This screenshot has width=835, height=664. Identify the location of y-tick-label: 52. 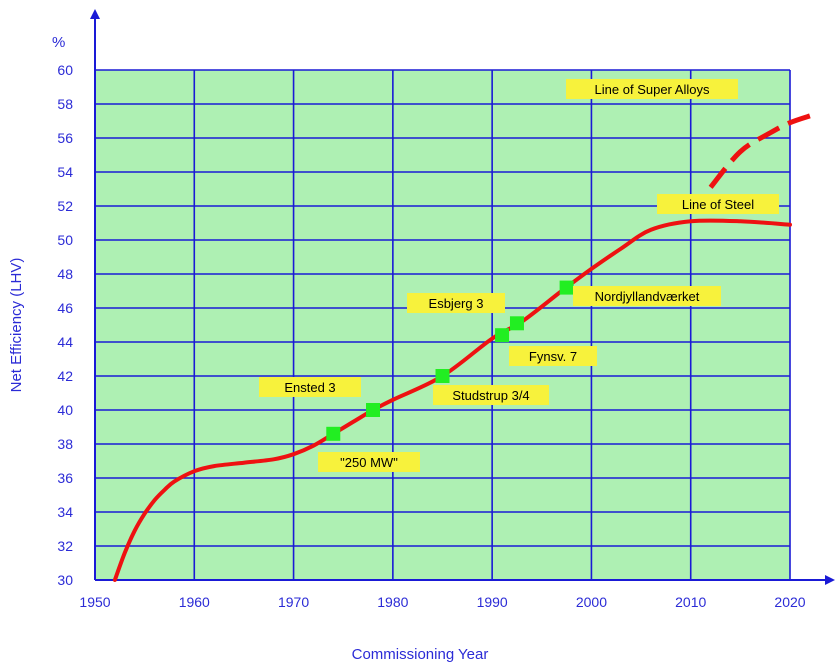
(65, 206).